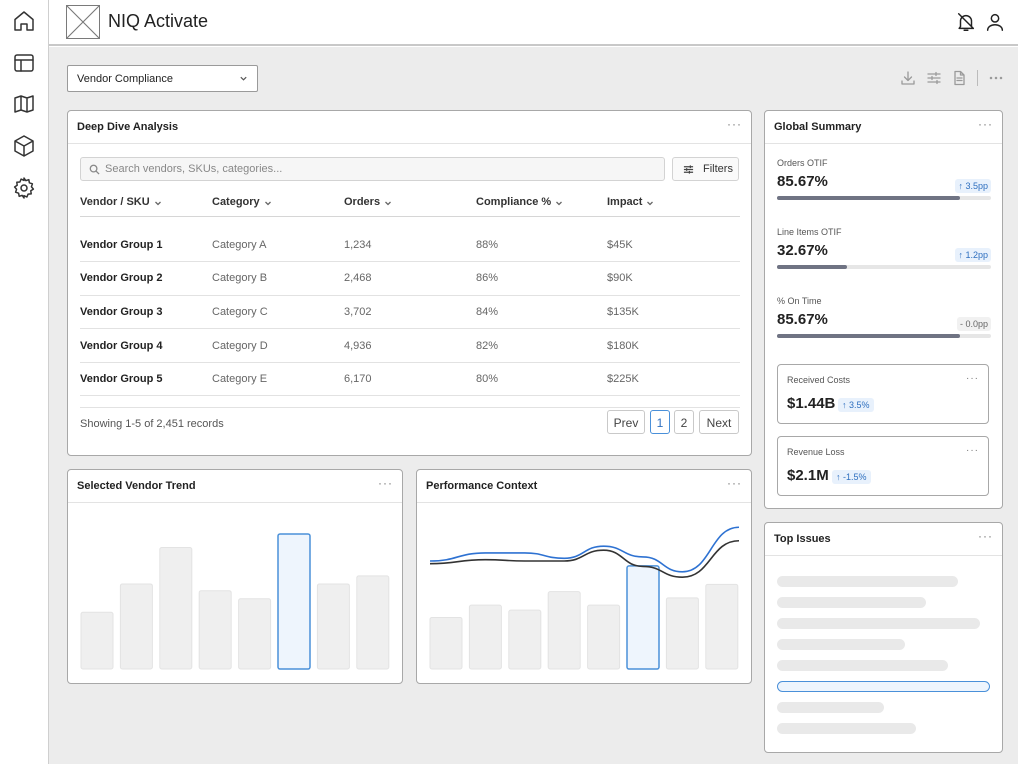  What do you see at coordinates (802, 163) in the screenshot?
I see `kpi-label: Orders OTIF` at bounding box center [802, 163].